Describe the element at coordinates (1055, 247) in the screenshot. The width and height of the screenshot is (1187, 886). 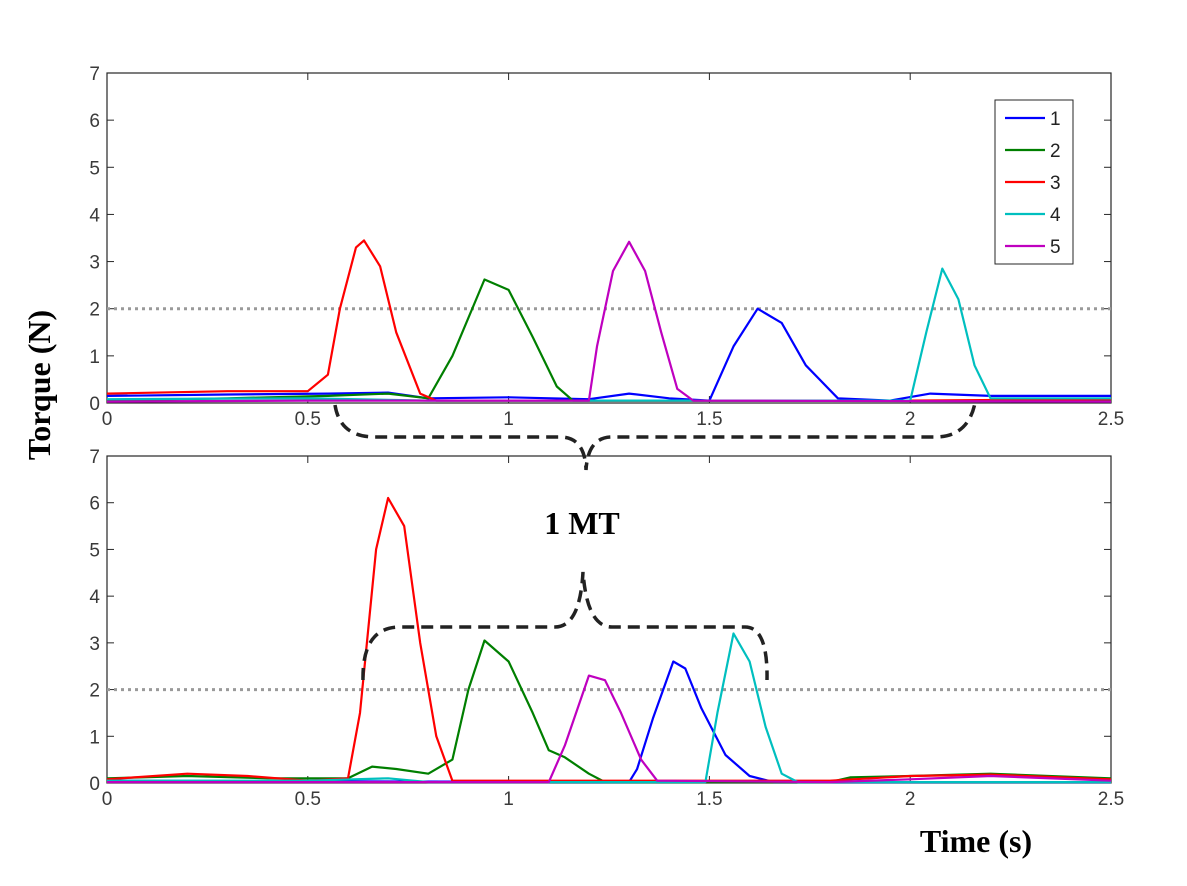
I see `legend-label: 5` at that location.